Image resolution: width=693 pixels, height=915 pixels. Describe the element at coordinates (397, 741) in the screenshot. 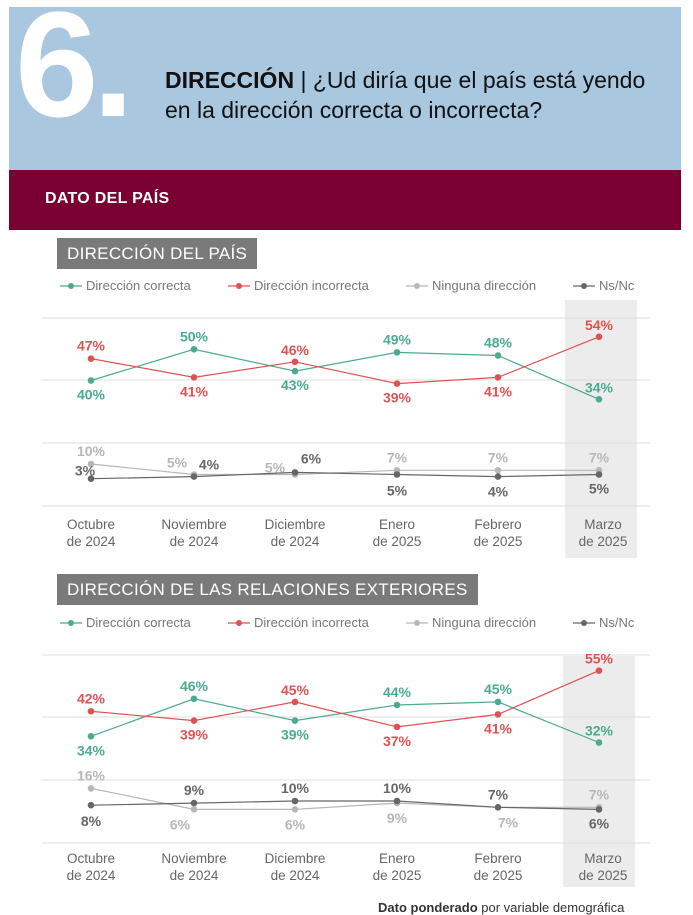

I see `data-label-incorrecta: 37%` at that location.